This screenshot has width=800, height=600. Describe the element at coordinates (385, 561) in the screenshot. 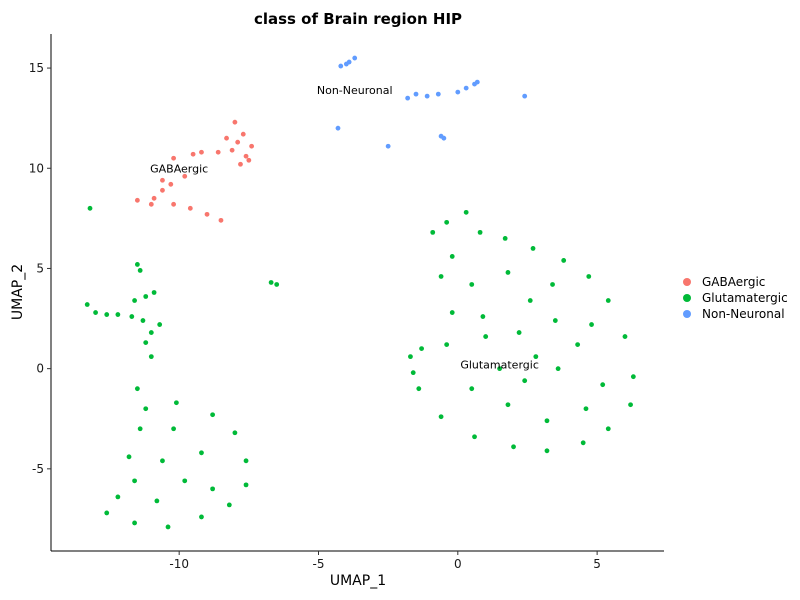

I see `x-axis-ticks: -10 -5 0 5` at that location.